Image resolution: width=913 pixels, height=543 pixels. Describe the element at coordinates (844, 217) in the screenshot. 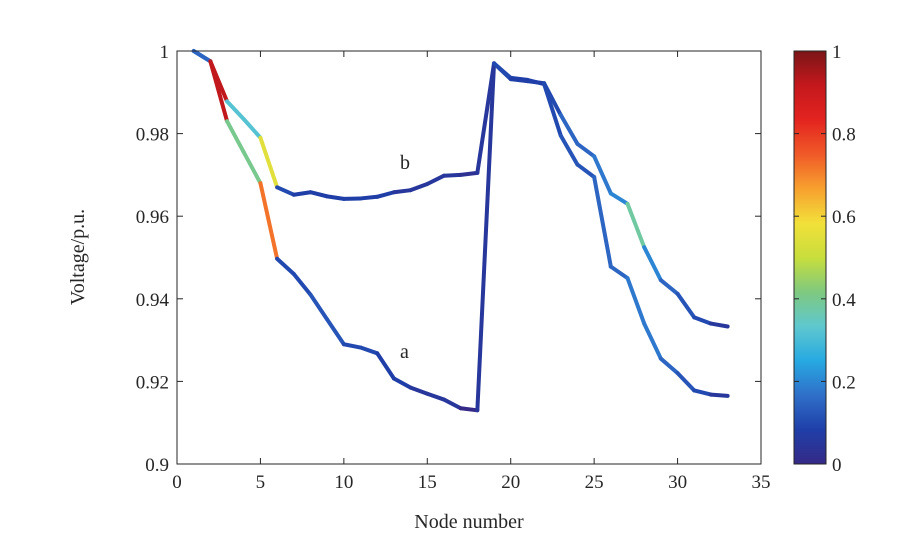

I see `colorbar-tick-label: 0.6` at that location.